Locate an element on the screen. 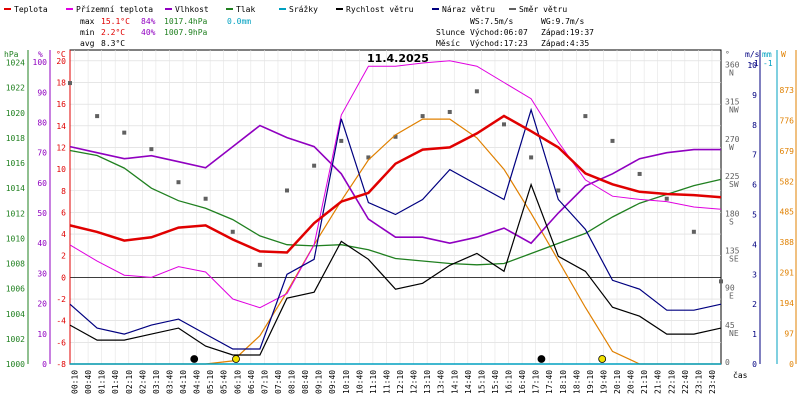 This screenshot has height=400, width=800. time-tick-label: 21:40 is located at coordinates (658, 382).